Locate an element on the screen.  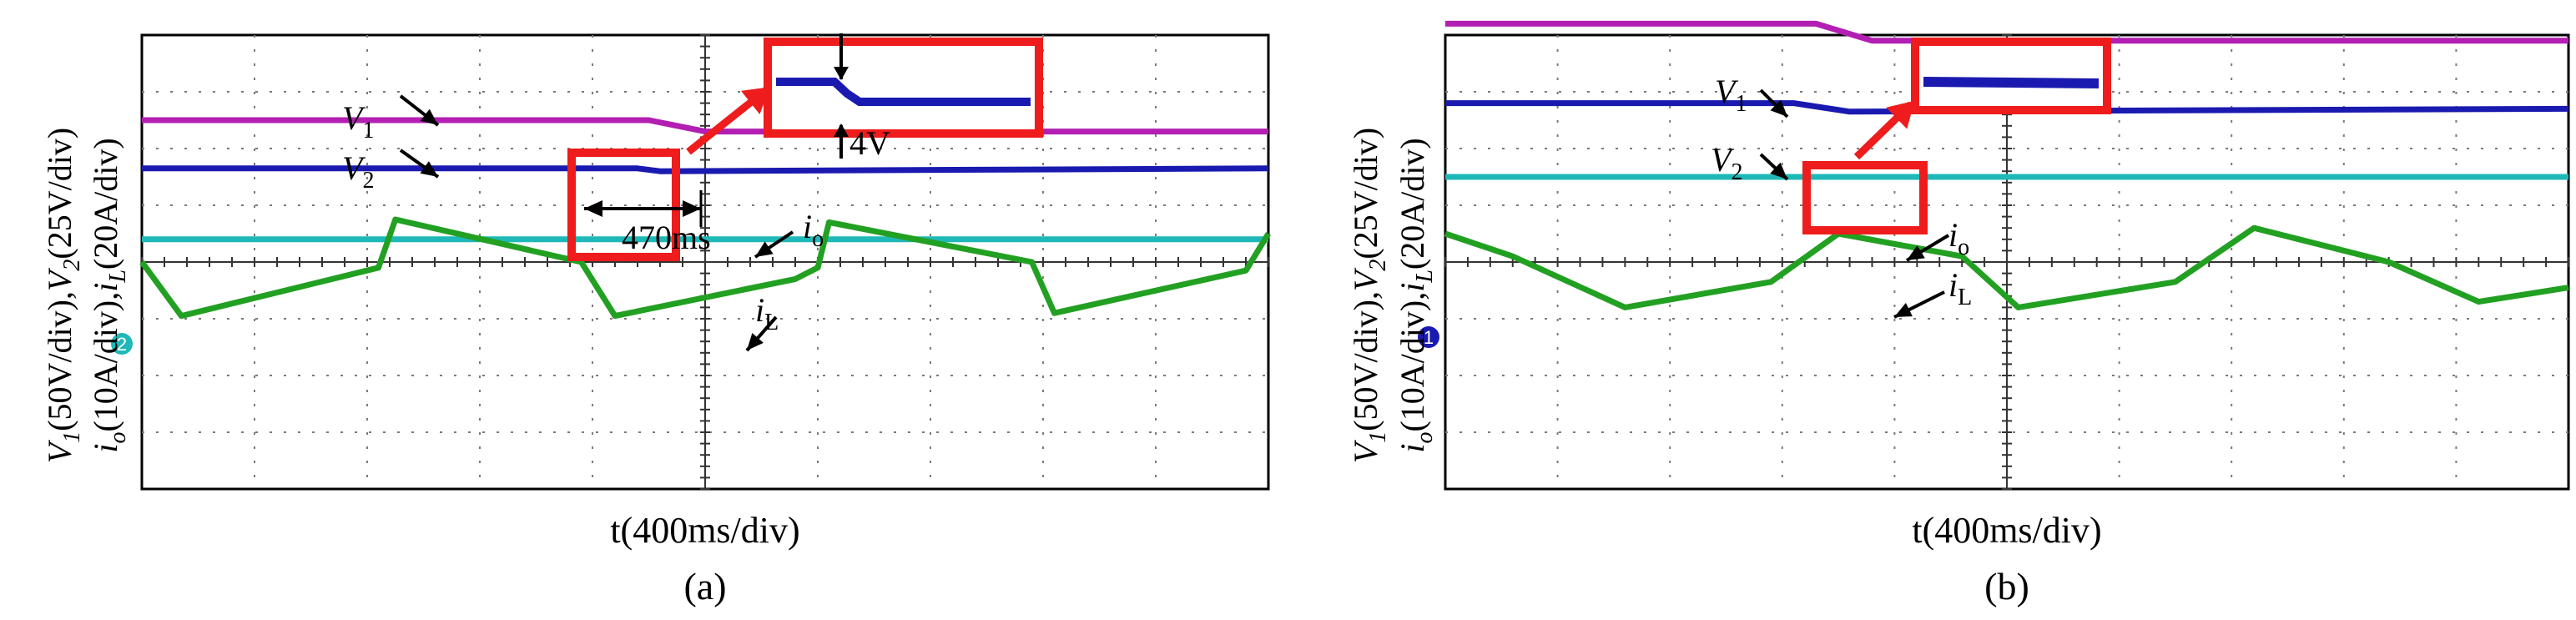
annotation-io-main: i is located at coordinates (1953, 235).